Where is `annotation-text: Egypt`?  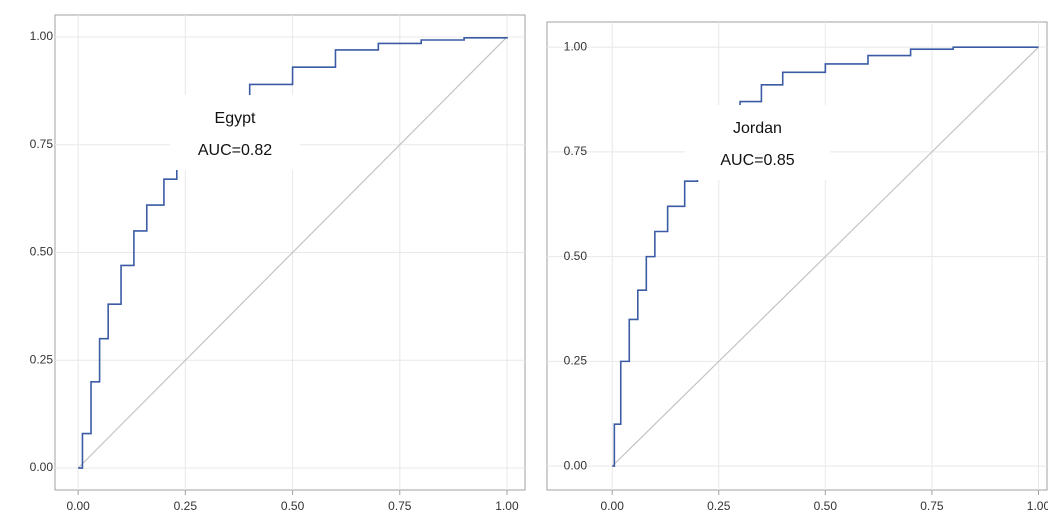 annotation-text: Egypt is located at coordinates (235, 118).